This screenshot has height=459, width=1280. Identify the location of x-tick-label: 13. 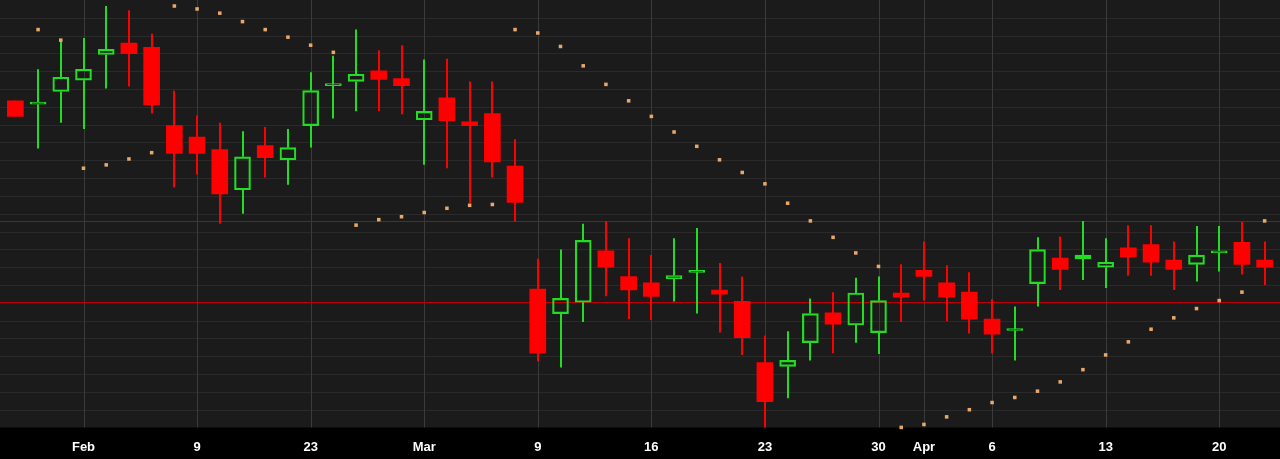
(1105, 446).